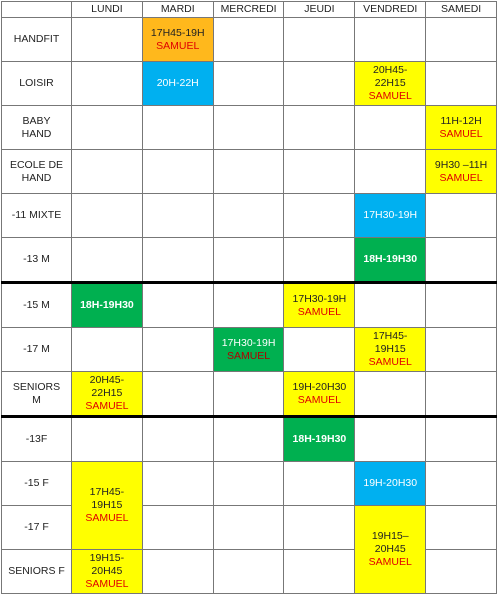 This screenshot has height=602, width=500. What do you see at coordinates (319, 386) in the screenshot?
I see `time: 19H-20H30` at bounding box center [319, 386].